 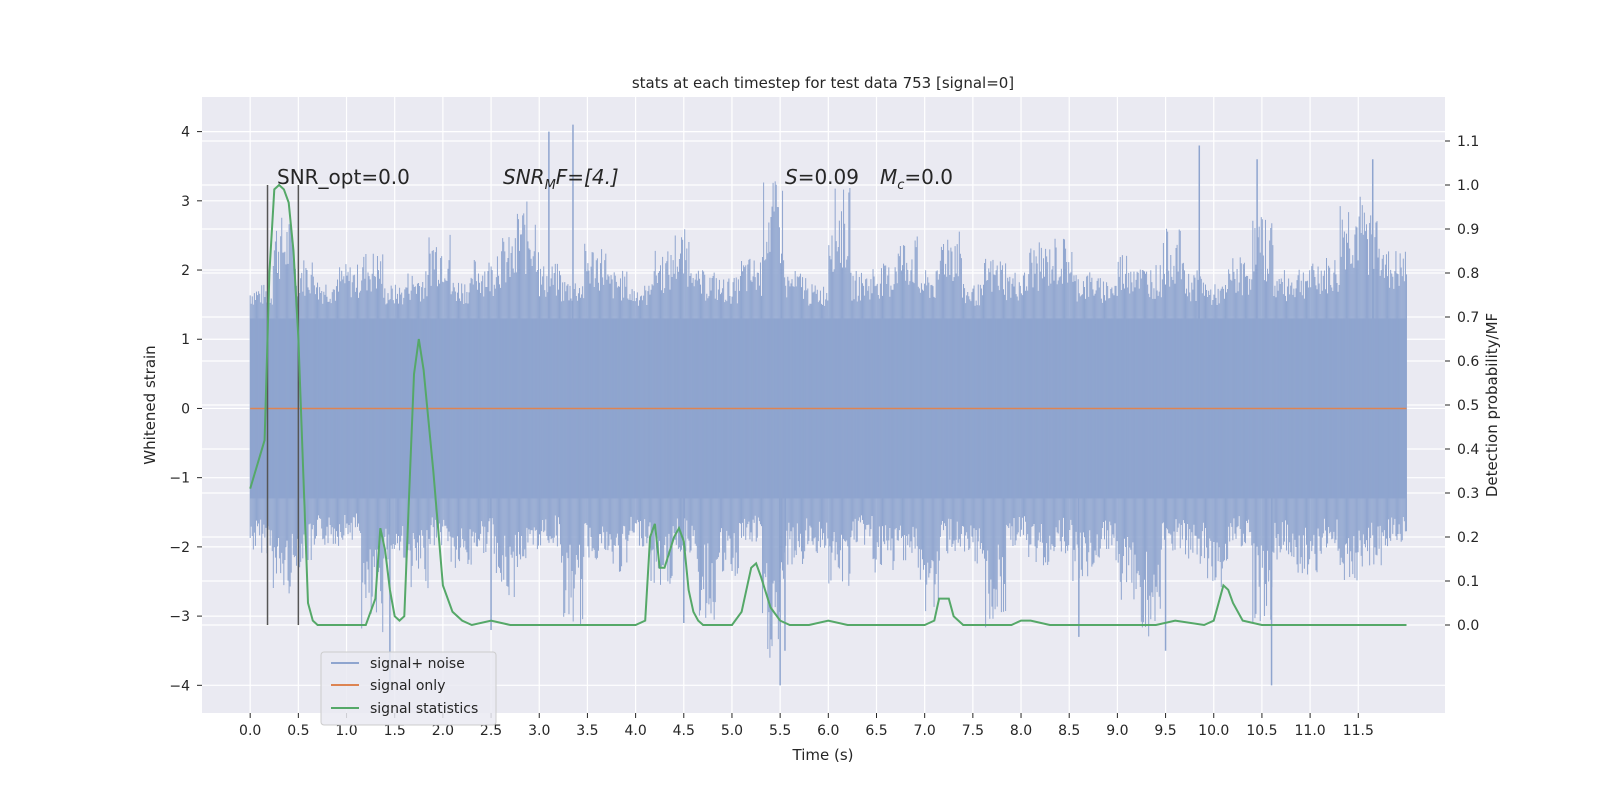 What do you see at coordinates (1468, 582) in the screenshot?
I see `y2-tick-label: 0.1` at bounding box center [1468, 582].